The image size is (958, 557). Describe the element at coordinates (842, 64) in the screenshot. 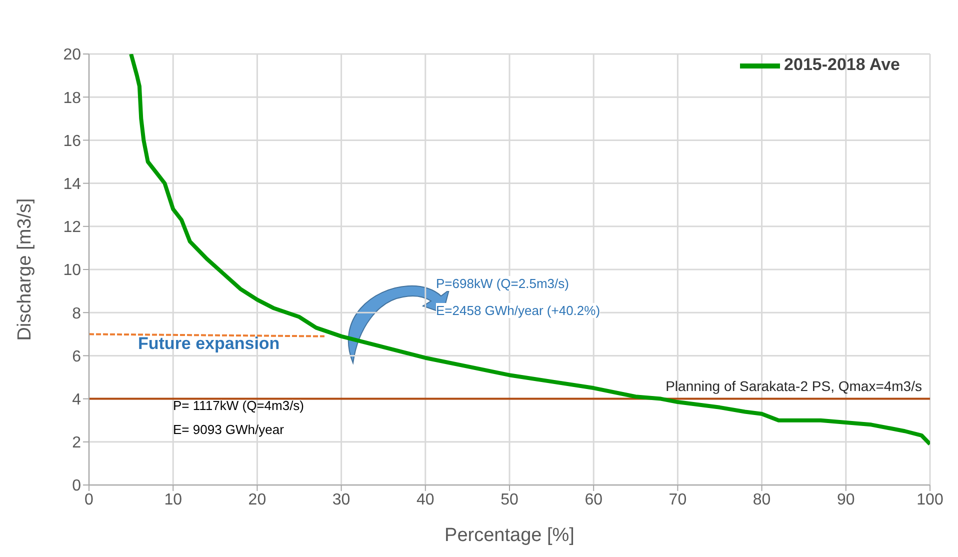

I see `legend-label: 2015-2018 Ave` at that location.